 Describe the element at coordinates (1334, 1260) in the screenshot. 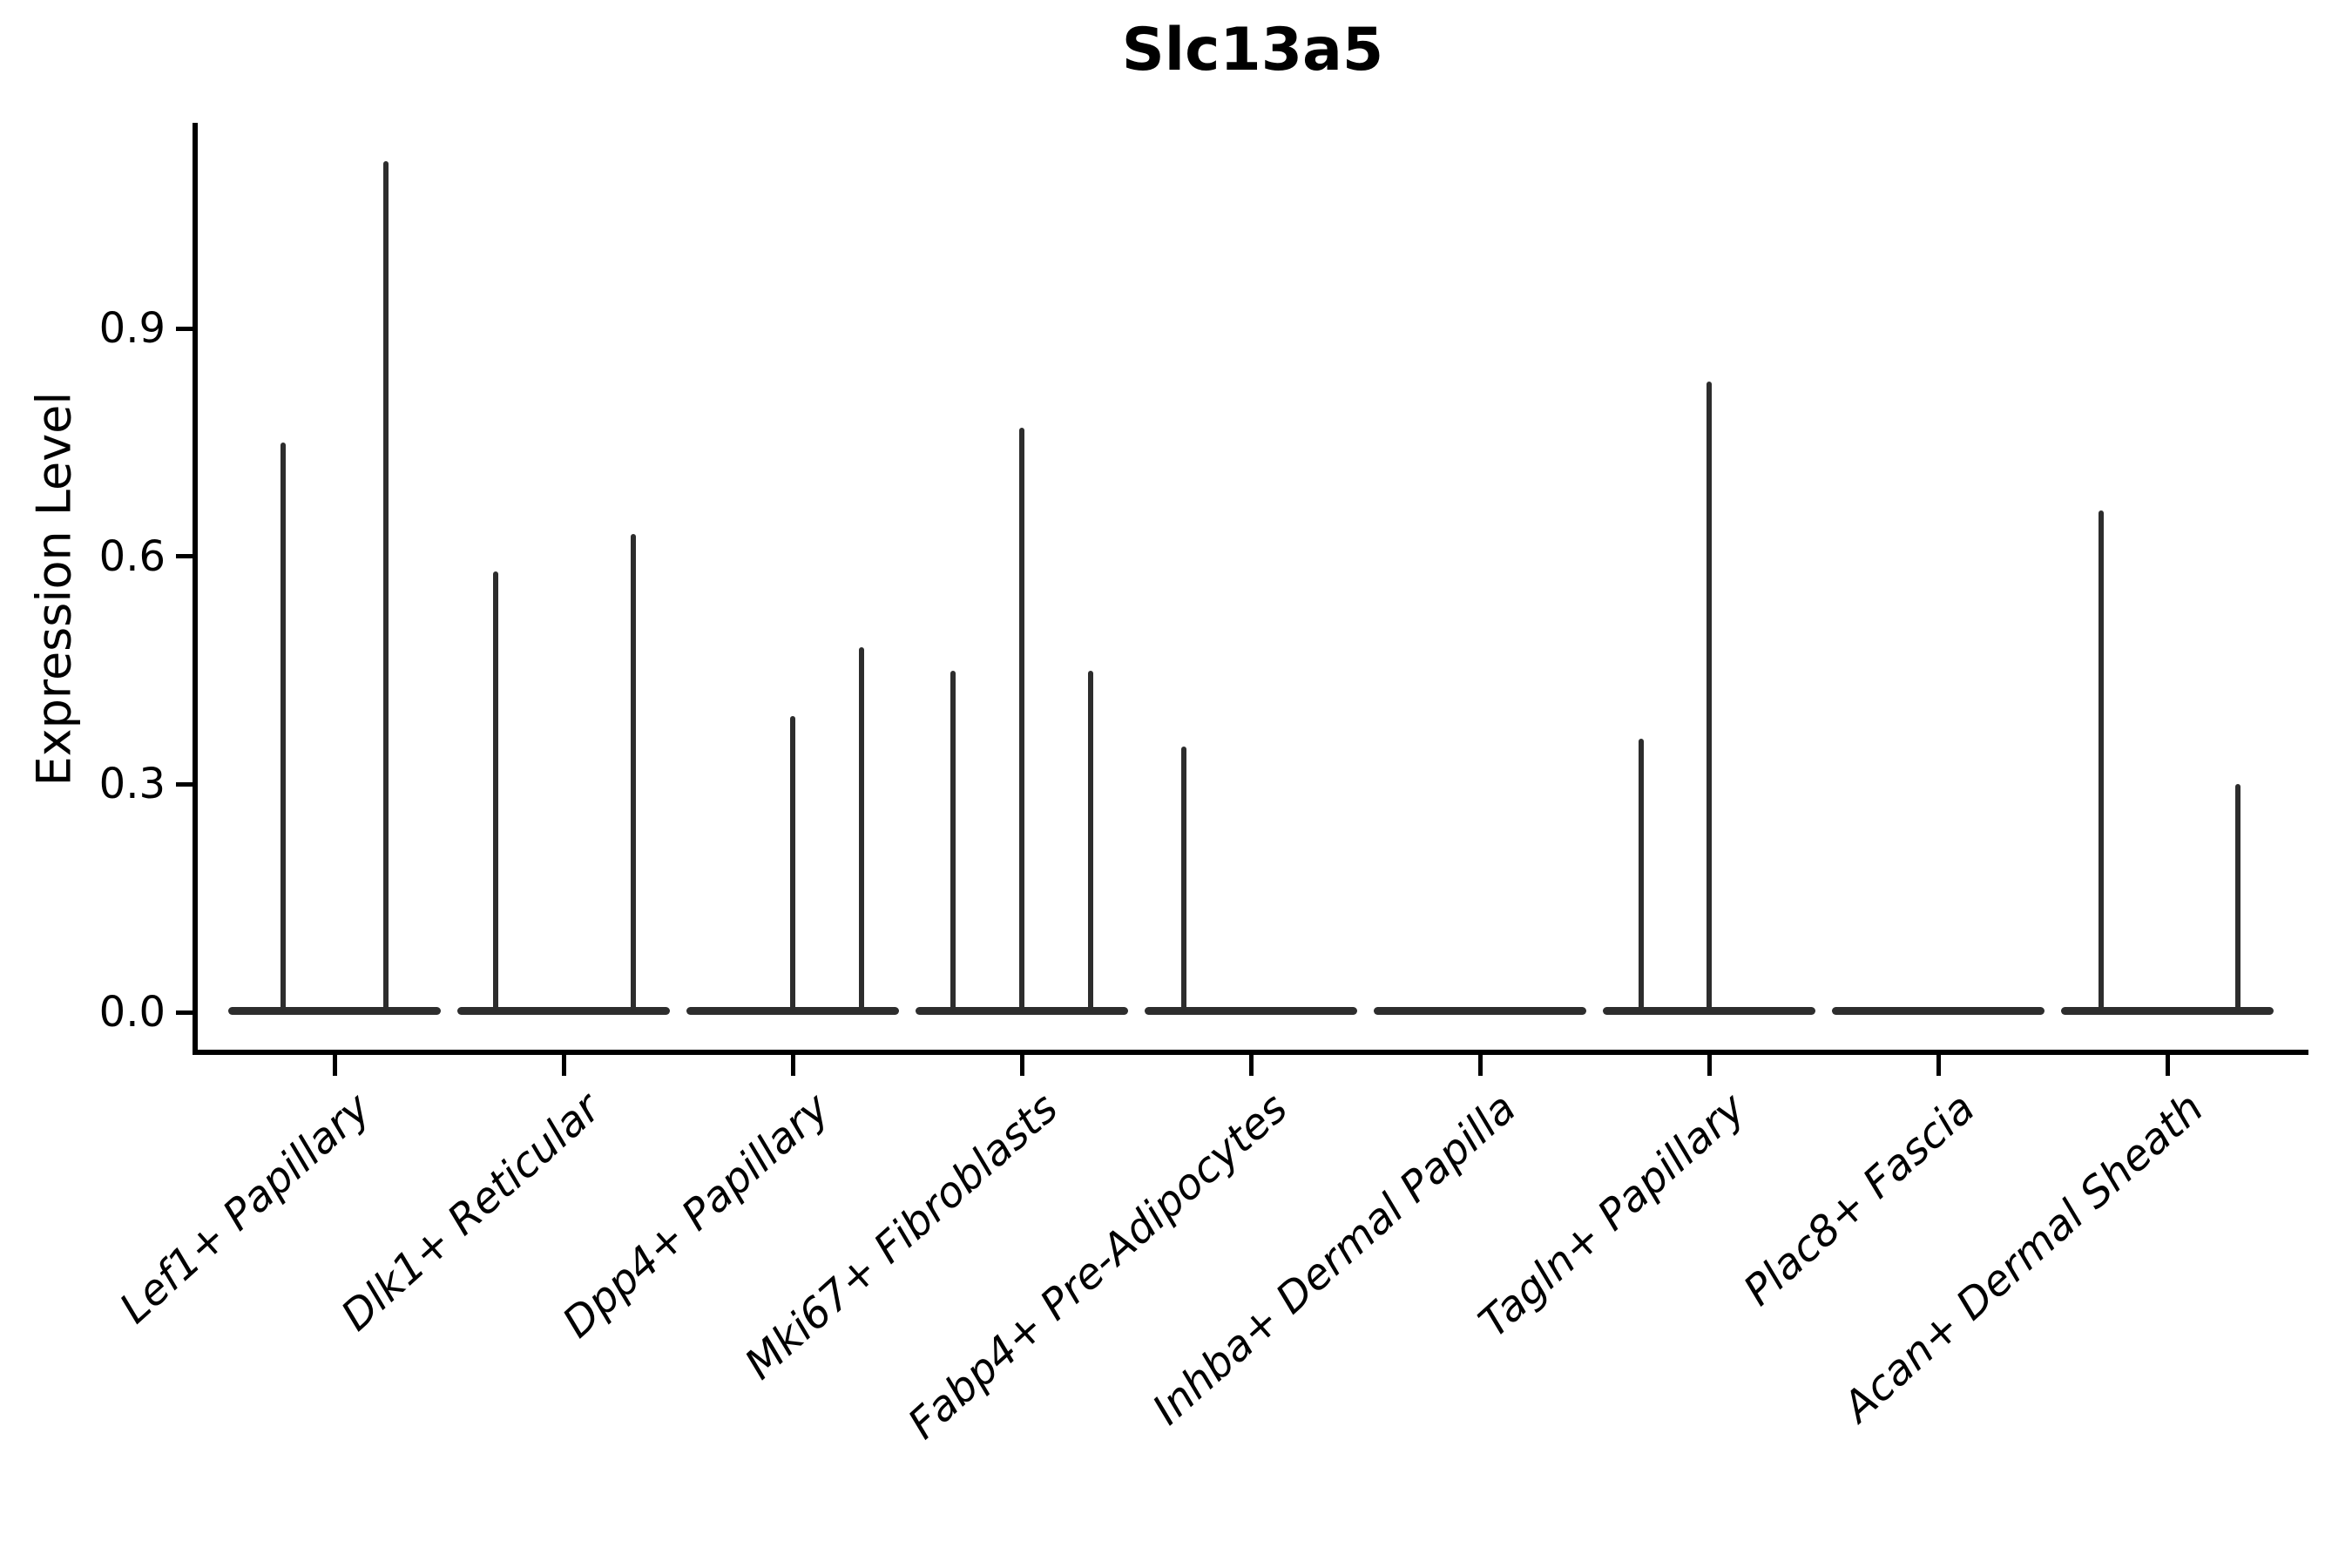

I see `x-tick-label: Inhba+ Dermal Papilla` at that location.